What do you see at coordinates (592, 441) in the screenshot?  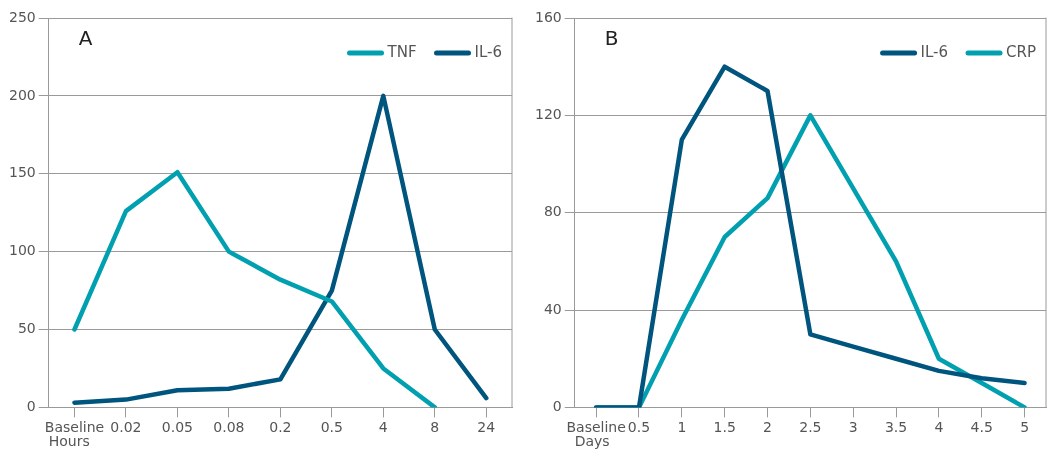 I see `x-axis-title: Days` at bounding box center [592, 441].